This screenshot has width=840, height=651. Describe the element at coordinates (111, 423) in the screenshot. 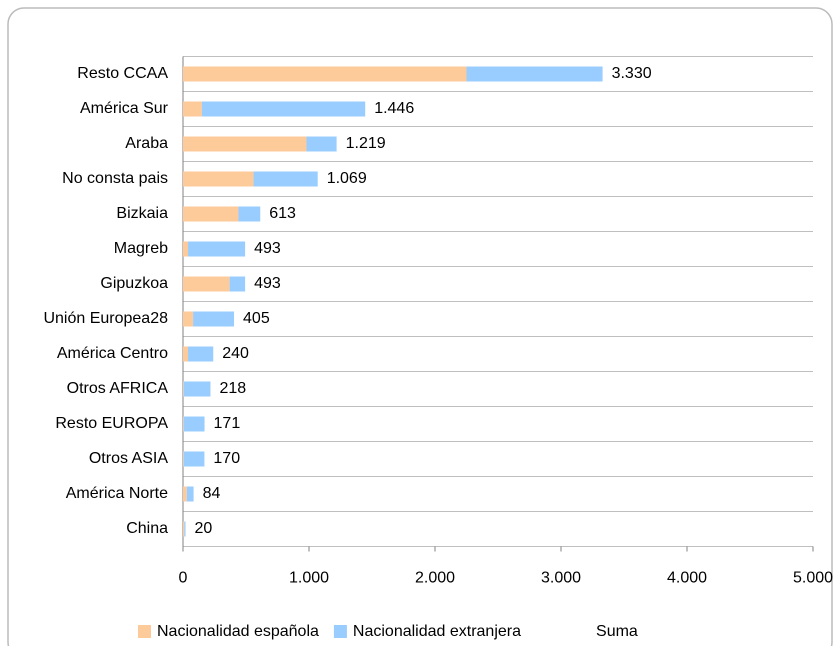

I see `y-tick-label: Resto EUROPA` at that location.